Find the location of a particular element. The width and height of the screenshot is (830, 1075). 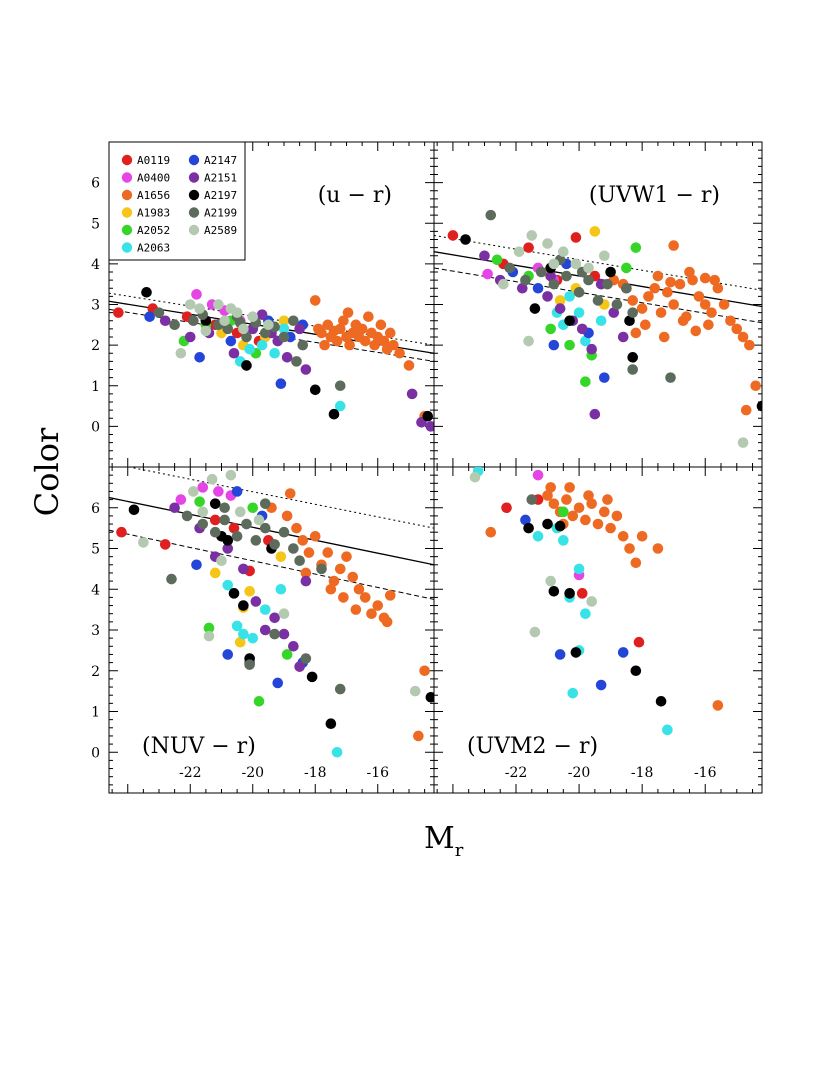

y-tick-label: 6 is located at coordinates (95, 184).